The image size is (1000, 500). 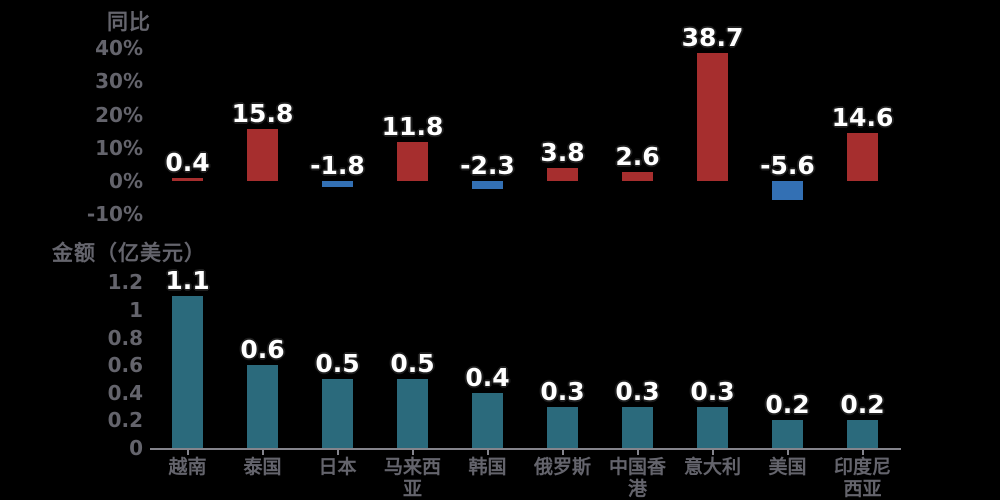 What do you see at coordinates (637, 478) in the screenshot?
I see `x-category-label: 中国香港` at bounding box center [637, 478].